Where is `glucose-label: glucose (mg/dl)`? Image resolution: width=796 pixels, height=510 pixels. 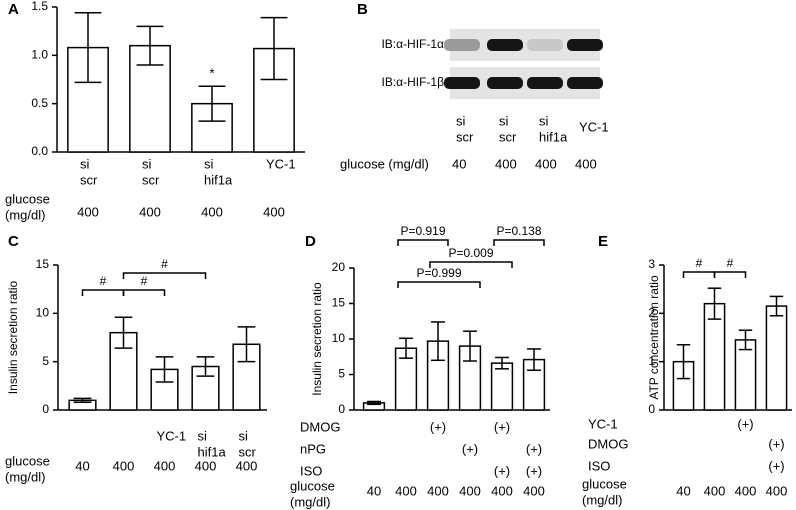
glucose-label: glucose (mg/dl) is located at coordinates (384, 163).